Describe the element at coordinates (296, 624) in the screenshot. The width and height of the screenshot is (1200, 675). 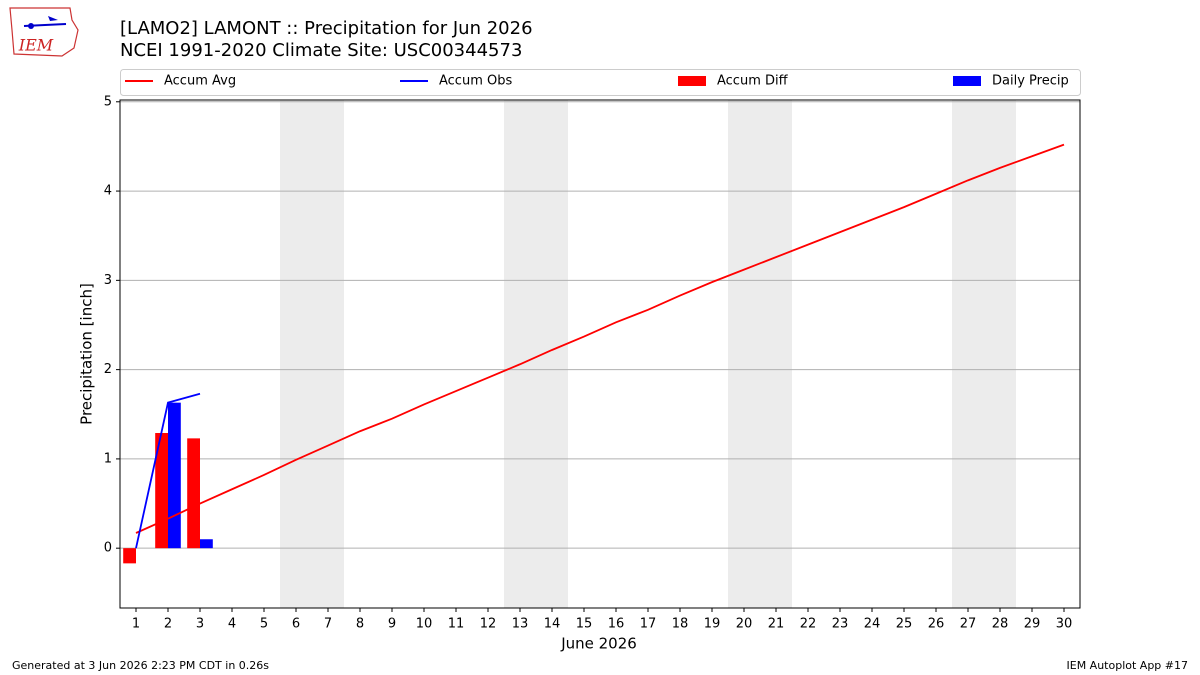
I see `x-tick-label: 6` at that location.